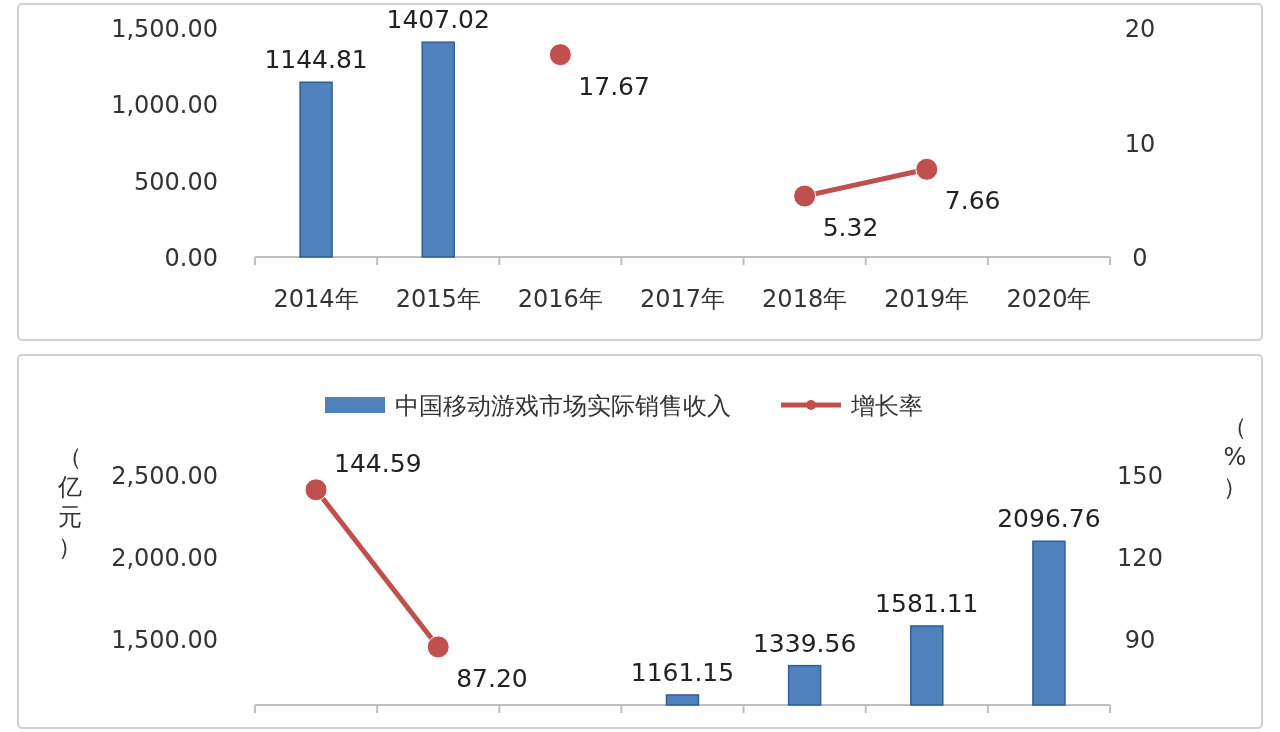  Describe the element at coordinates (682, 672) in the screenshot. I see `data-label: 1161.15` at that location.